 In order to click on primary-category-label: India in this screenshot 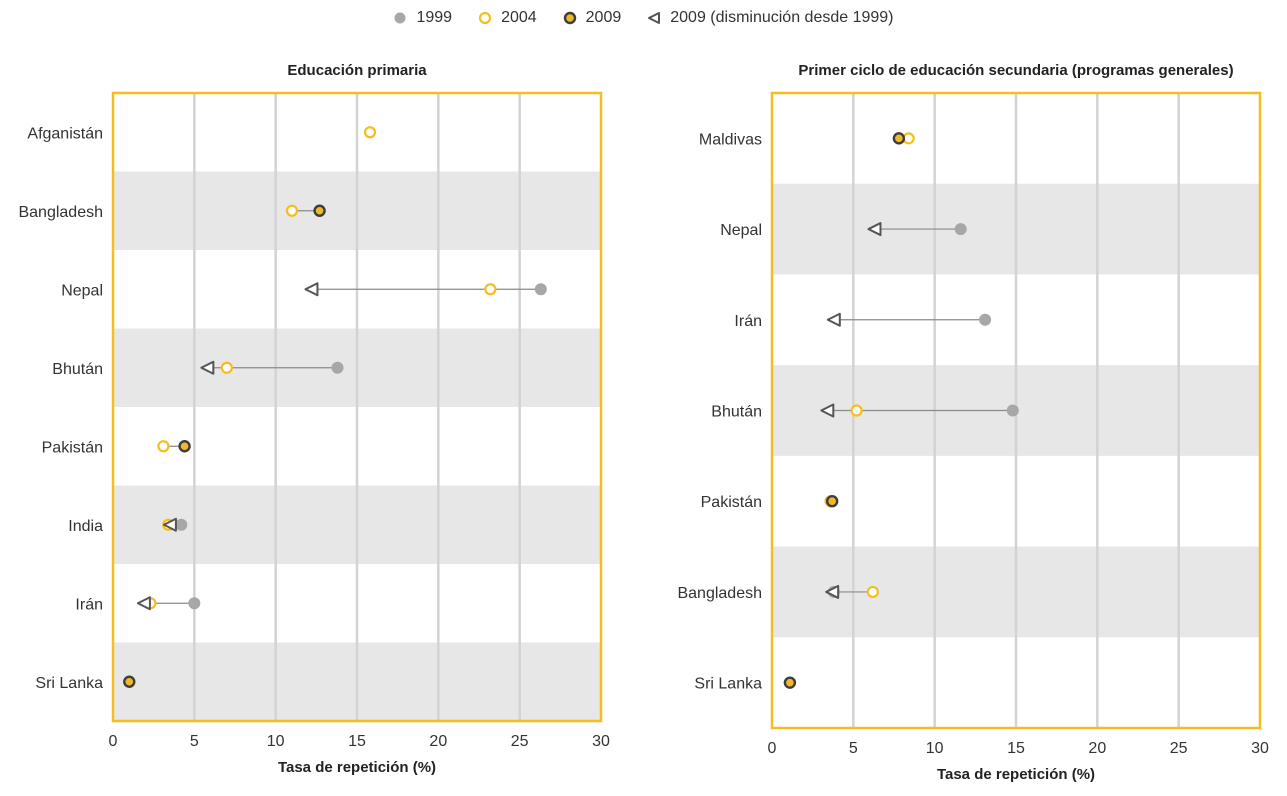, I will do `click(85, 526)`.